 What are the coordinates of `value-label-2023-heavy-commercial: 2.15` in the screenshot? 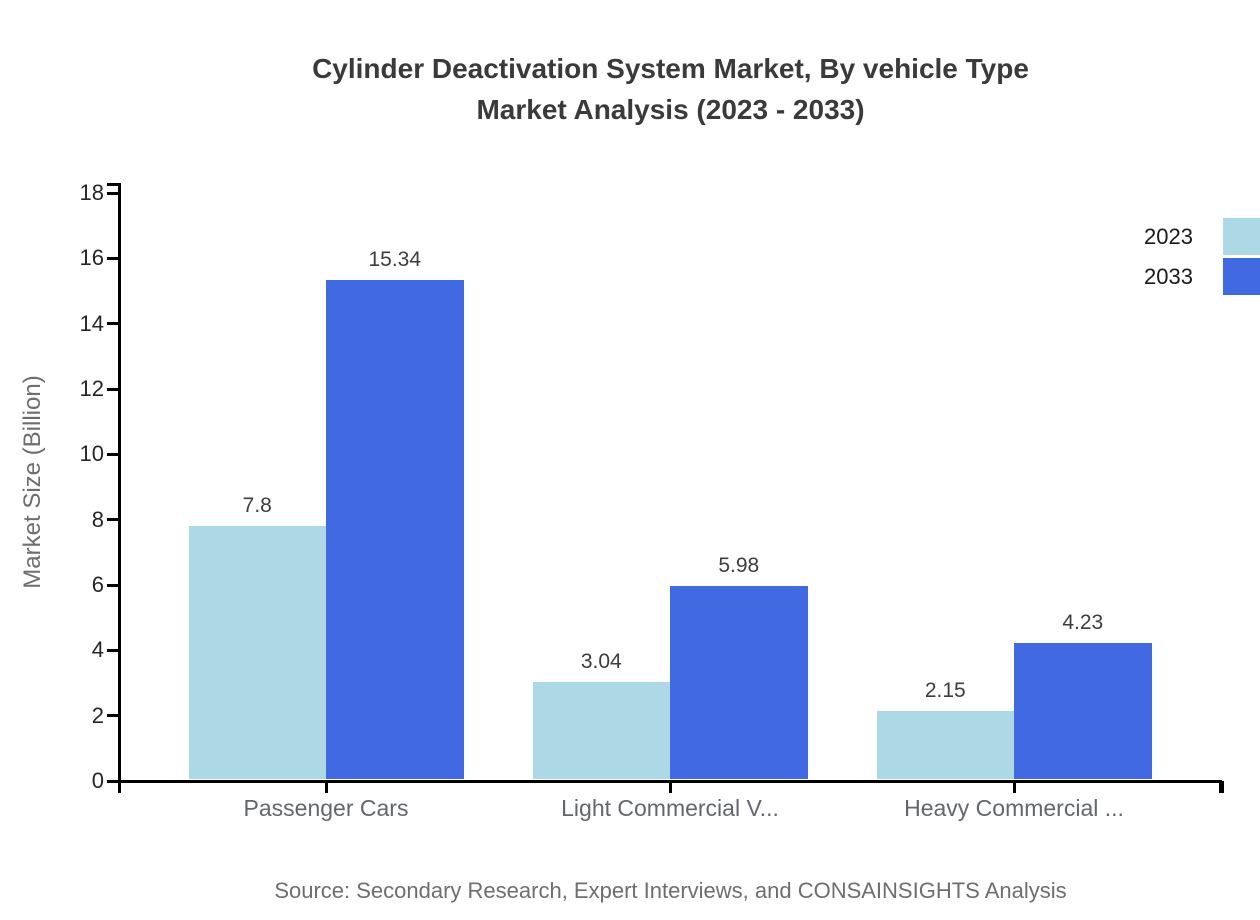 It's located at (945, 690).